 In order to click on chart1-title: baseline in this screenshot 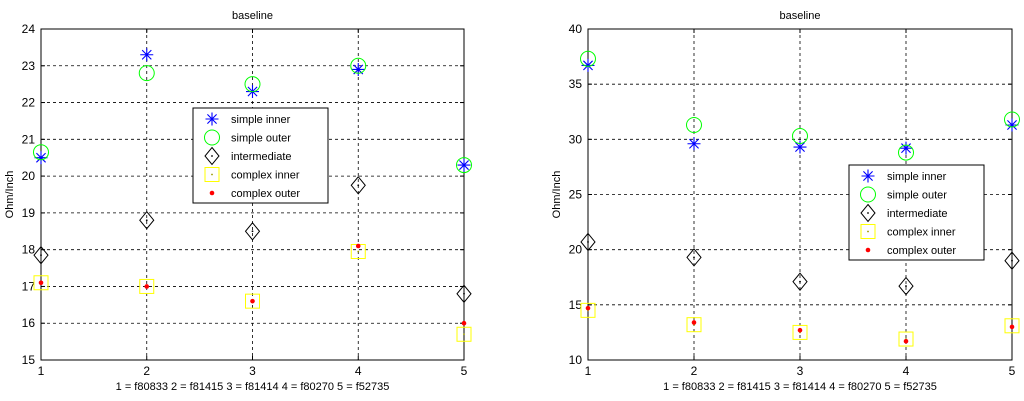, I will do `click(252, 16)`.